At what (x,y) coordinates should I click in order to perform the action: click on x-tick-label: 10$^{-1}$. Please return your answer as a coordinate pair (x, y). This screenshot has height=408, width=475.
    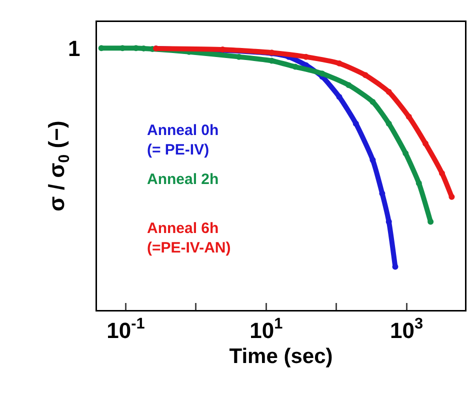
    Looking at the image, I should click on (126, 329).